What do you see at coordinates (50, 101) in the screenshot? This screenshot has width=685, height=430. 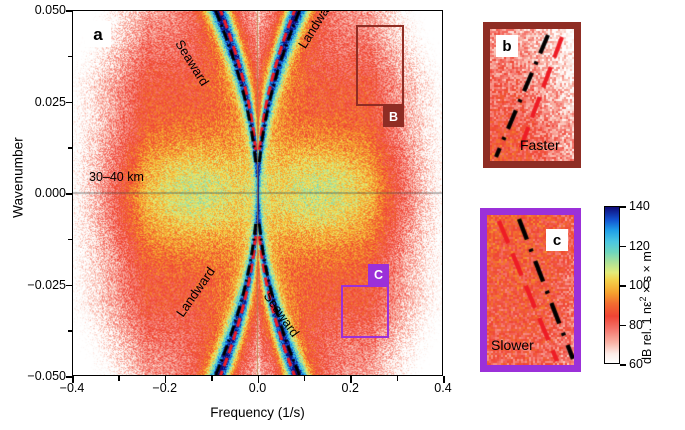 I see `y-tick-label: 0.025` at bounding box center [50, 101].